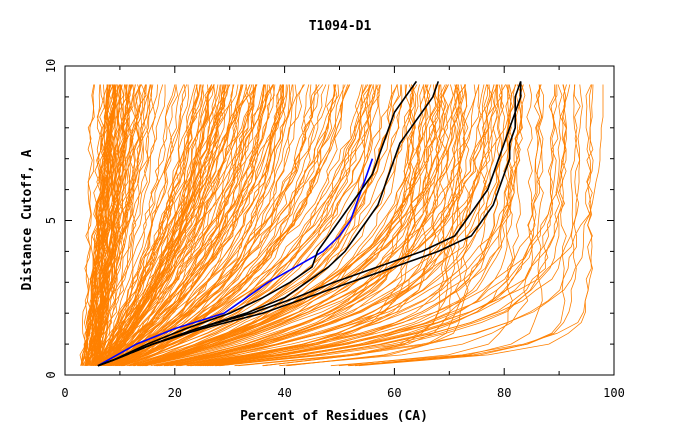  Describe the element at coordinates (27, 219) in the screenshot. I see `y-axis-label: Distance Cutoff, A` at that location.